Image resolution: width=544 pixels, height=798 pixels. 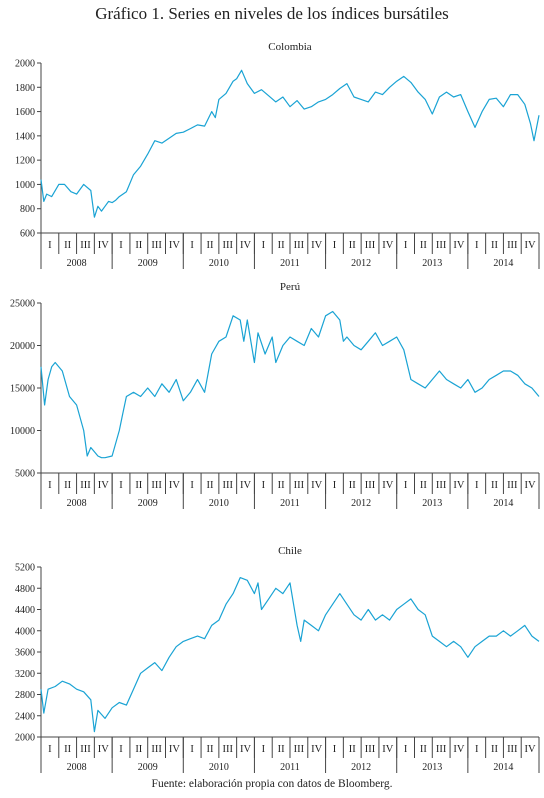 What do you see at coordinates (22, 304) in the screenshot?
I see `y-tick-label: 25000` at bounding box center [22, 304].